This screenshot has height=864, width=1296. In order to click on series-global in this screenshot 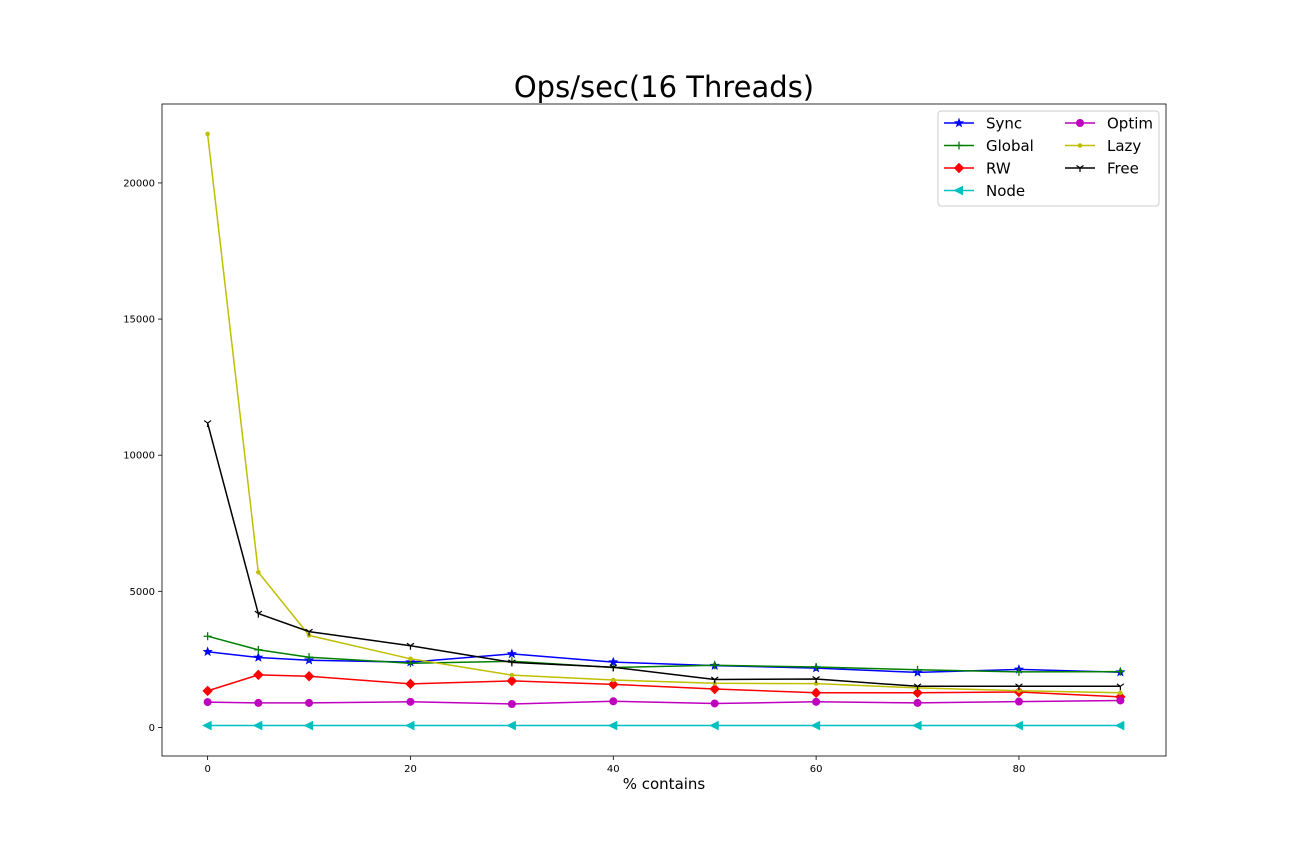, I will do `click(664, 654)`.